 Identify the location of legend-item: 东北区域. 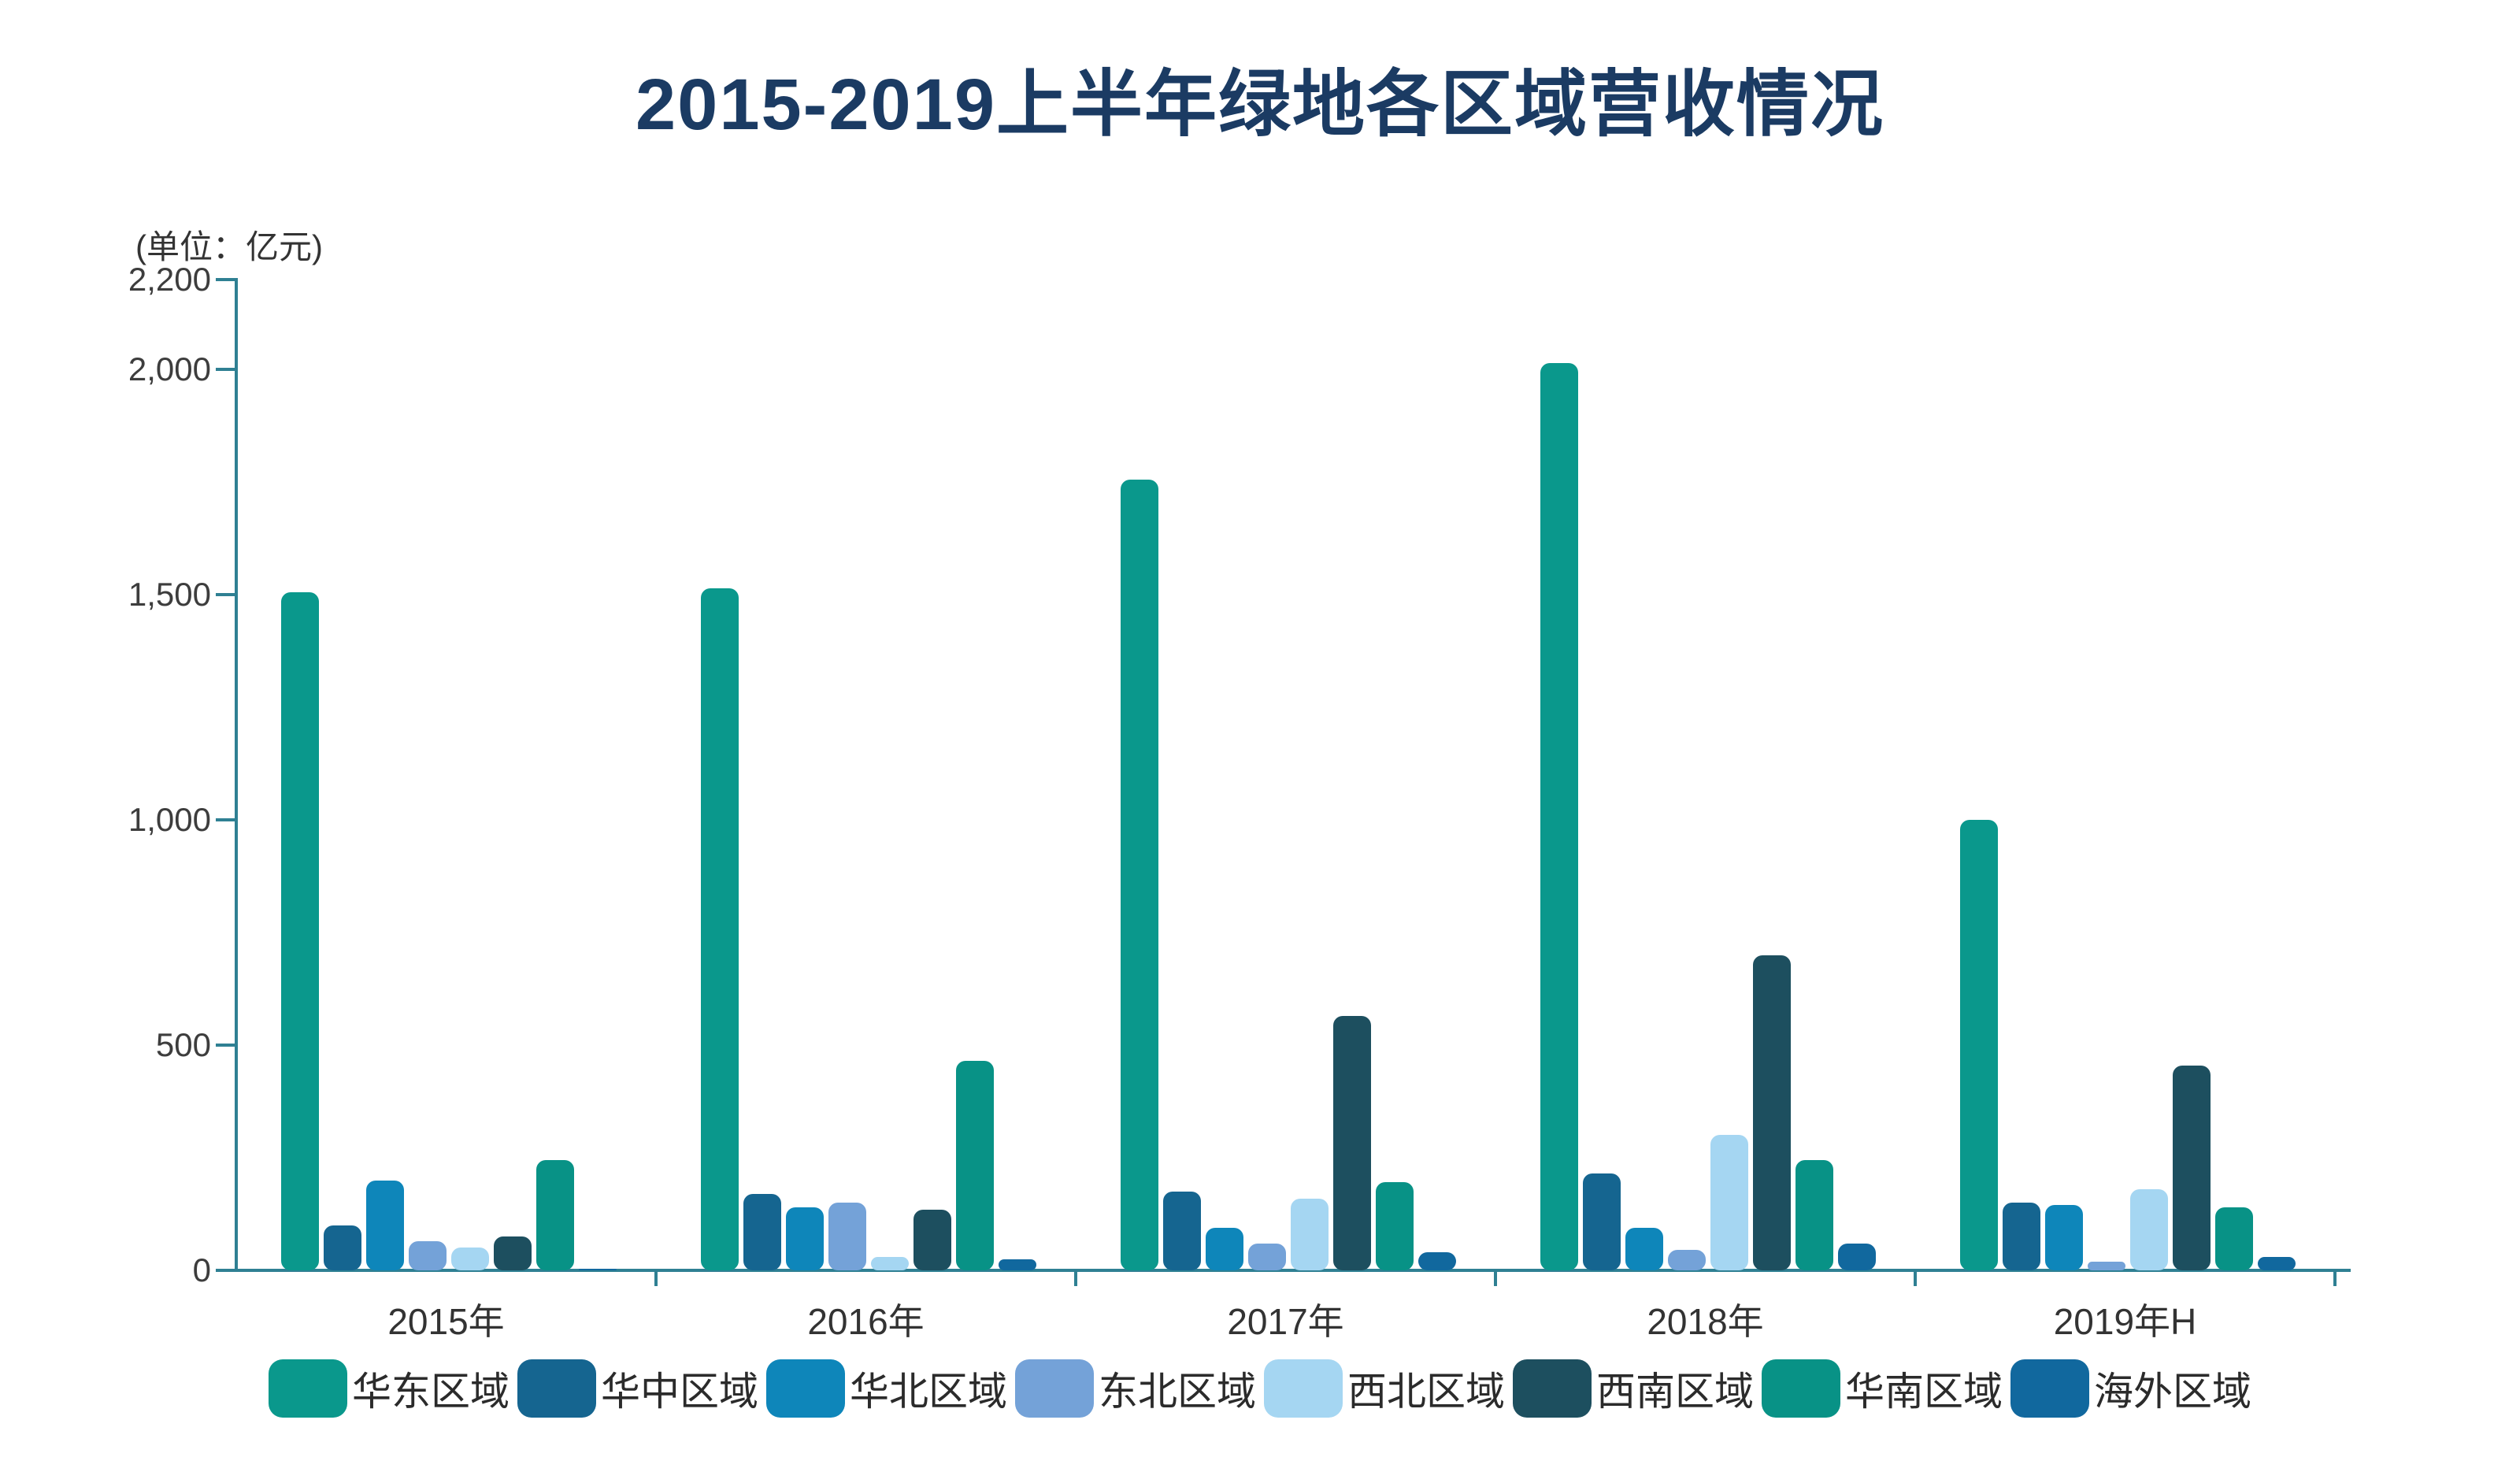
(1135, 1388).